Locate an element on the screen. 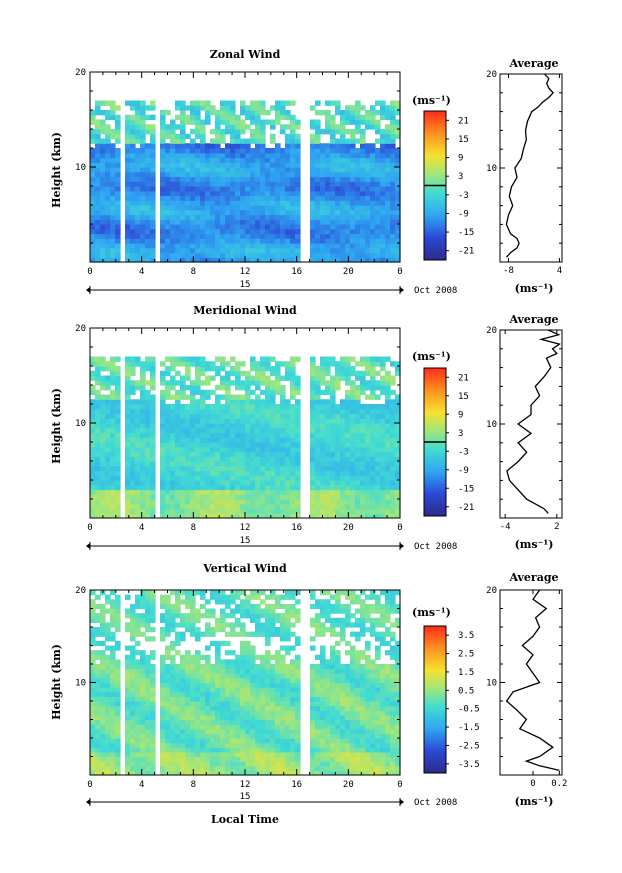 The width and height of the screenshot is (622, 873). profile-frame is located at coordinates (531, 424).